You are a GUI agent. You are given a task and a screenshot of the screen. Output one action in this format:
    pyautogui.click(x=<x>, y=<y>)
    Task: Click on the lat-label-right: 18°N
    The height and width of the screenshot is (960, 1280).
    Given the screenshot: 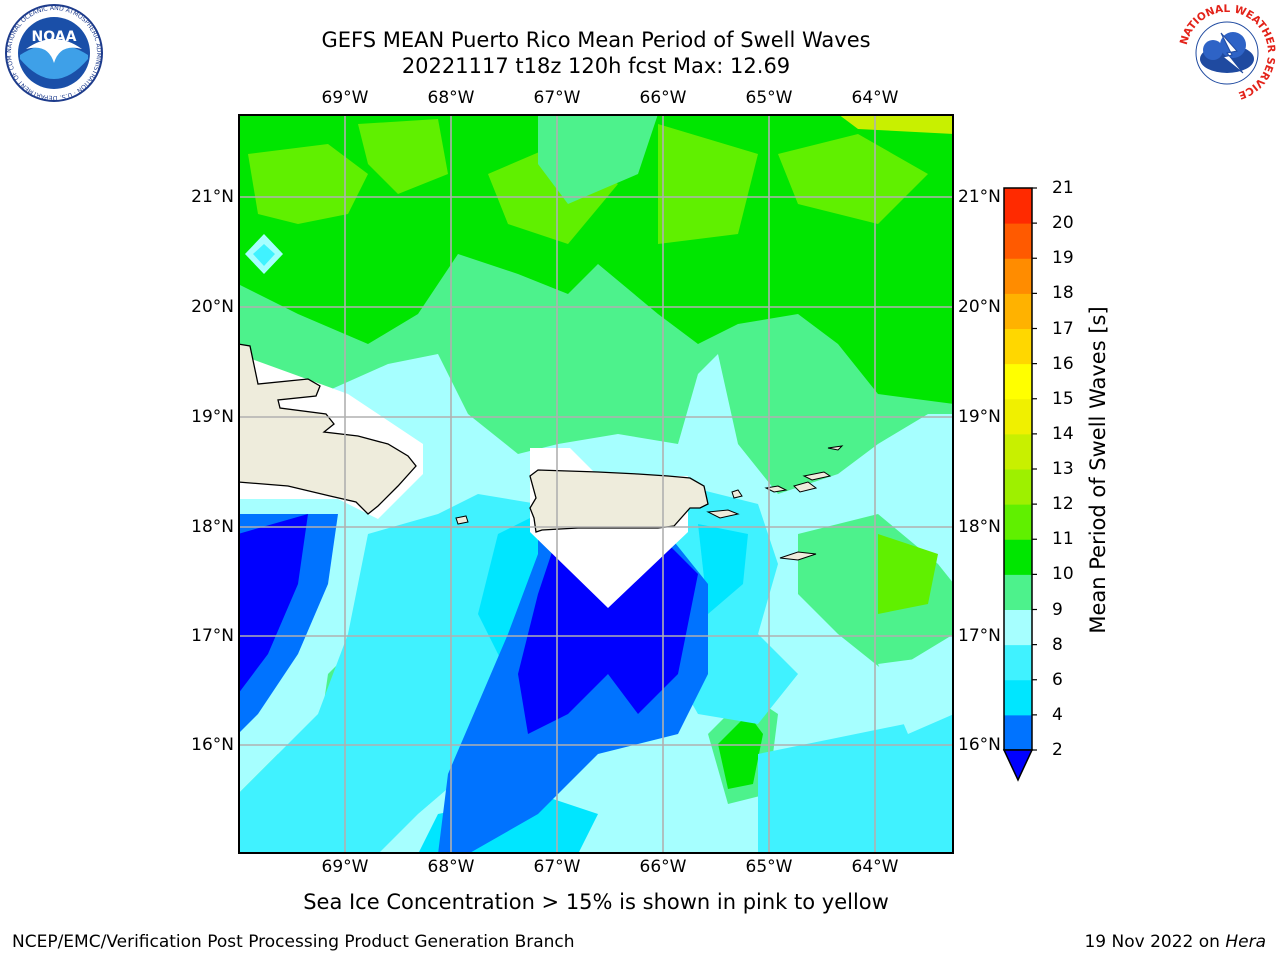 What is the action you would take?
    pyautogui.click(x=979, y=527)
    